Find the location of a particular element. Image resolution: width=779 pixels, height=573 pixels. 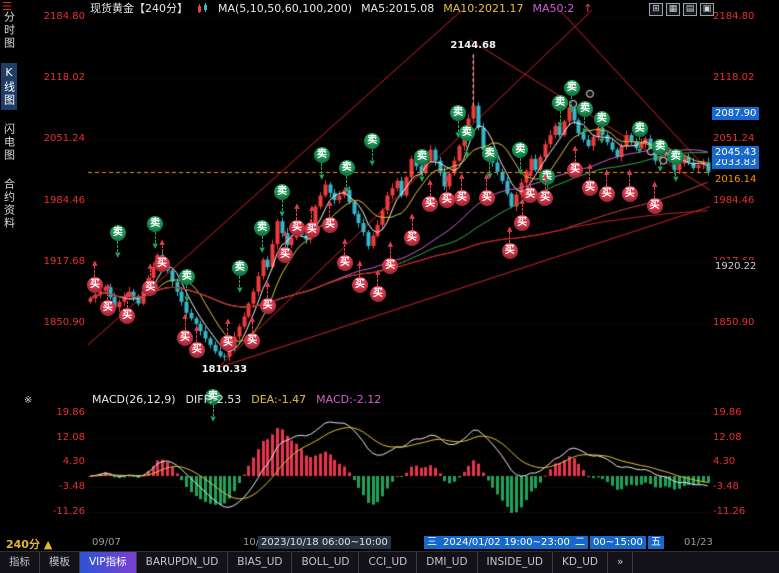

period-arrow-icon: ▲ is located at coordinates (48, 544).